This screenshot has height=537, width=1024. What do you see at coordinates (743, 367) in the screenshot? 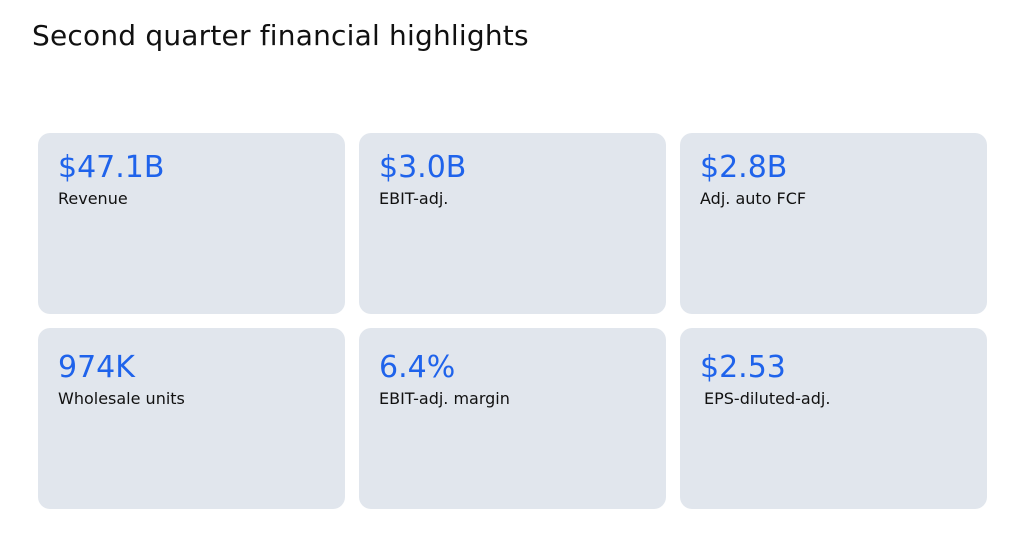
I see `metric-value: $2.53` at bounding box center [743, 367].